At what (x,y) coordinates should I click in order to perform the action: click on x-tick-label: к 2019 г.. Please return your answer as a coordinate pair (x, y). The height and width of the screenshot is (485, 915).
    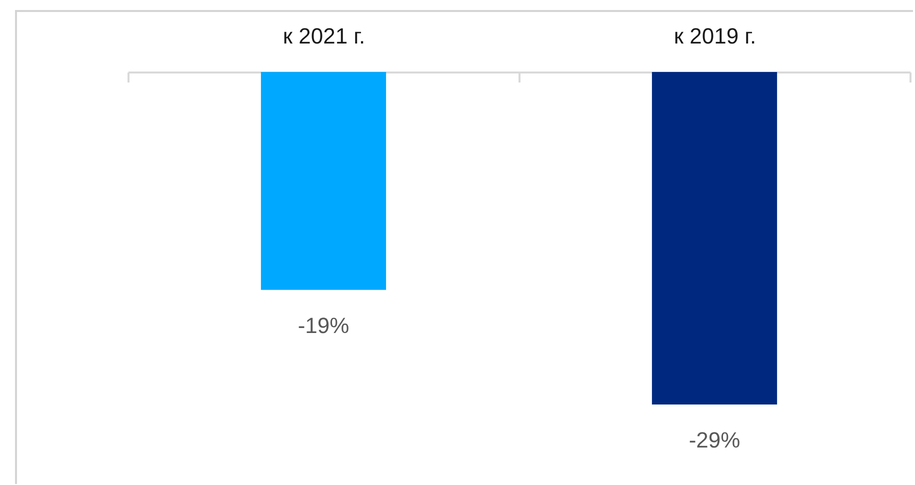
    Looking at the image, I should click on (715, 36).